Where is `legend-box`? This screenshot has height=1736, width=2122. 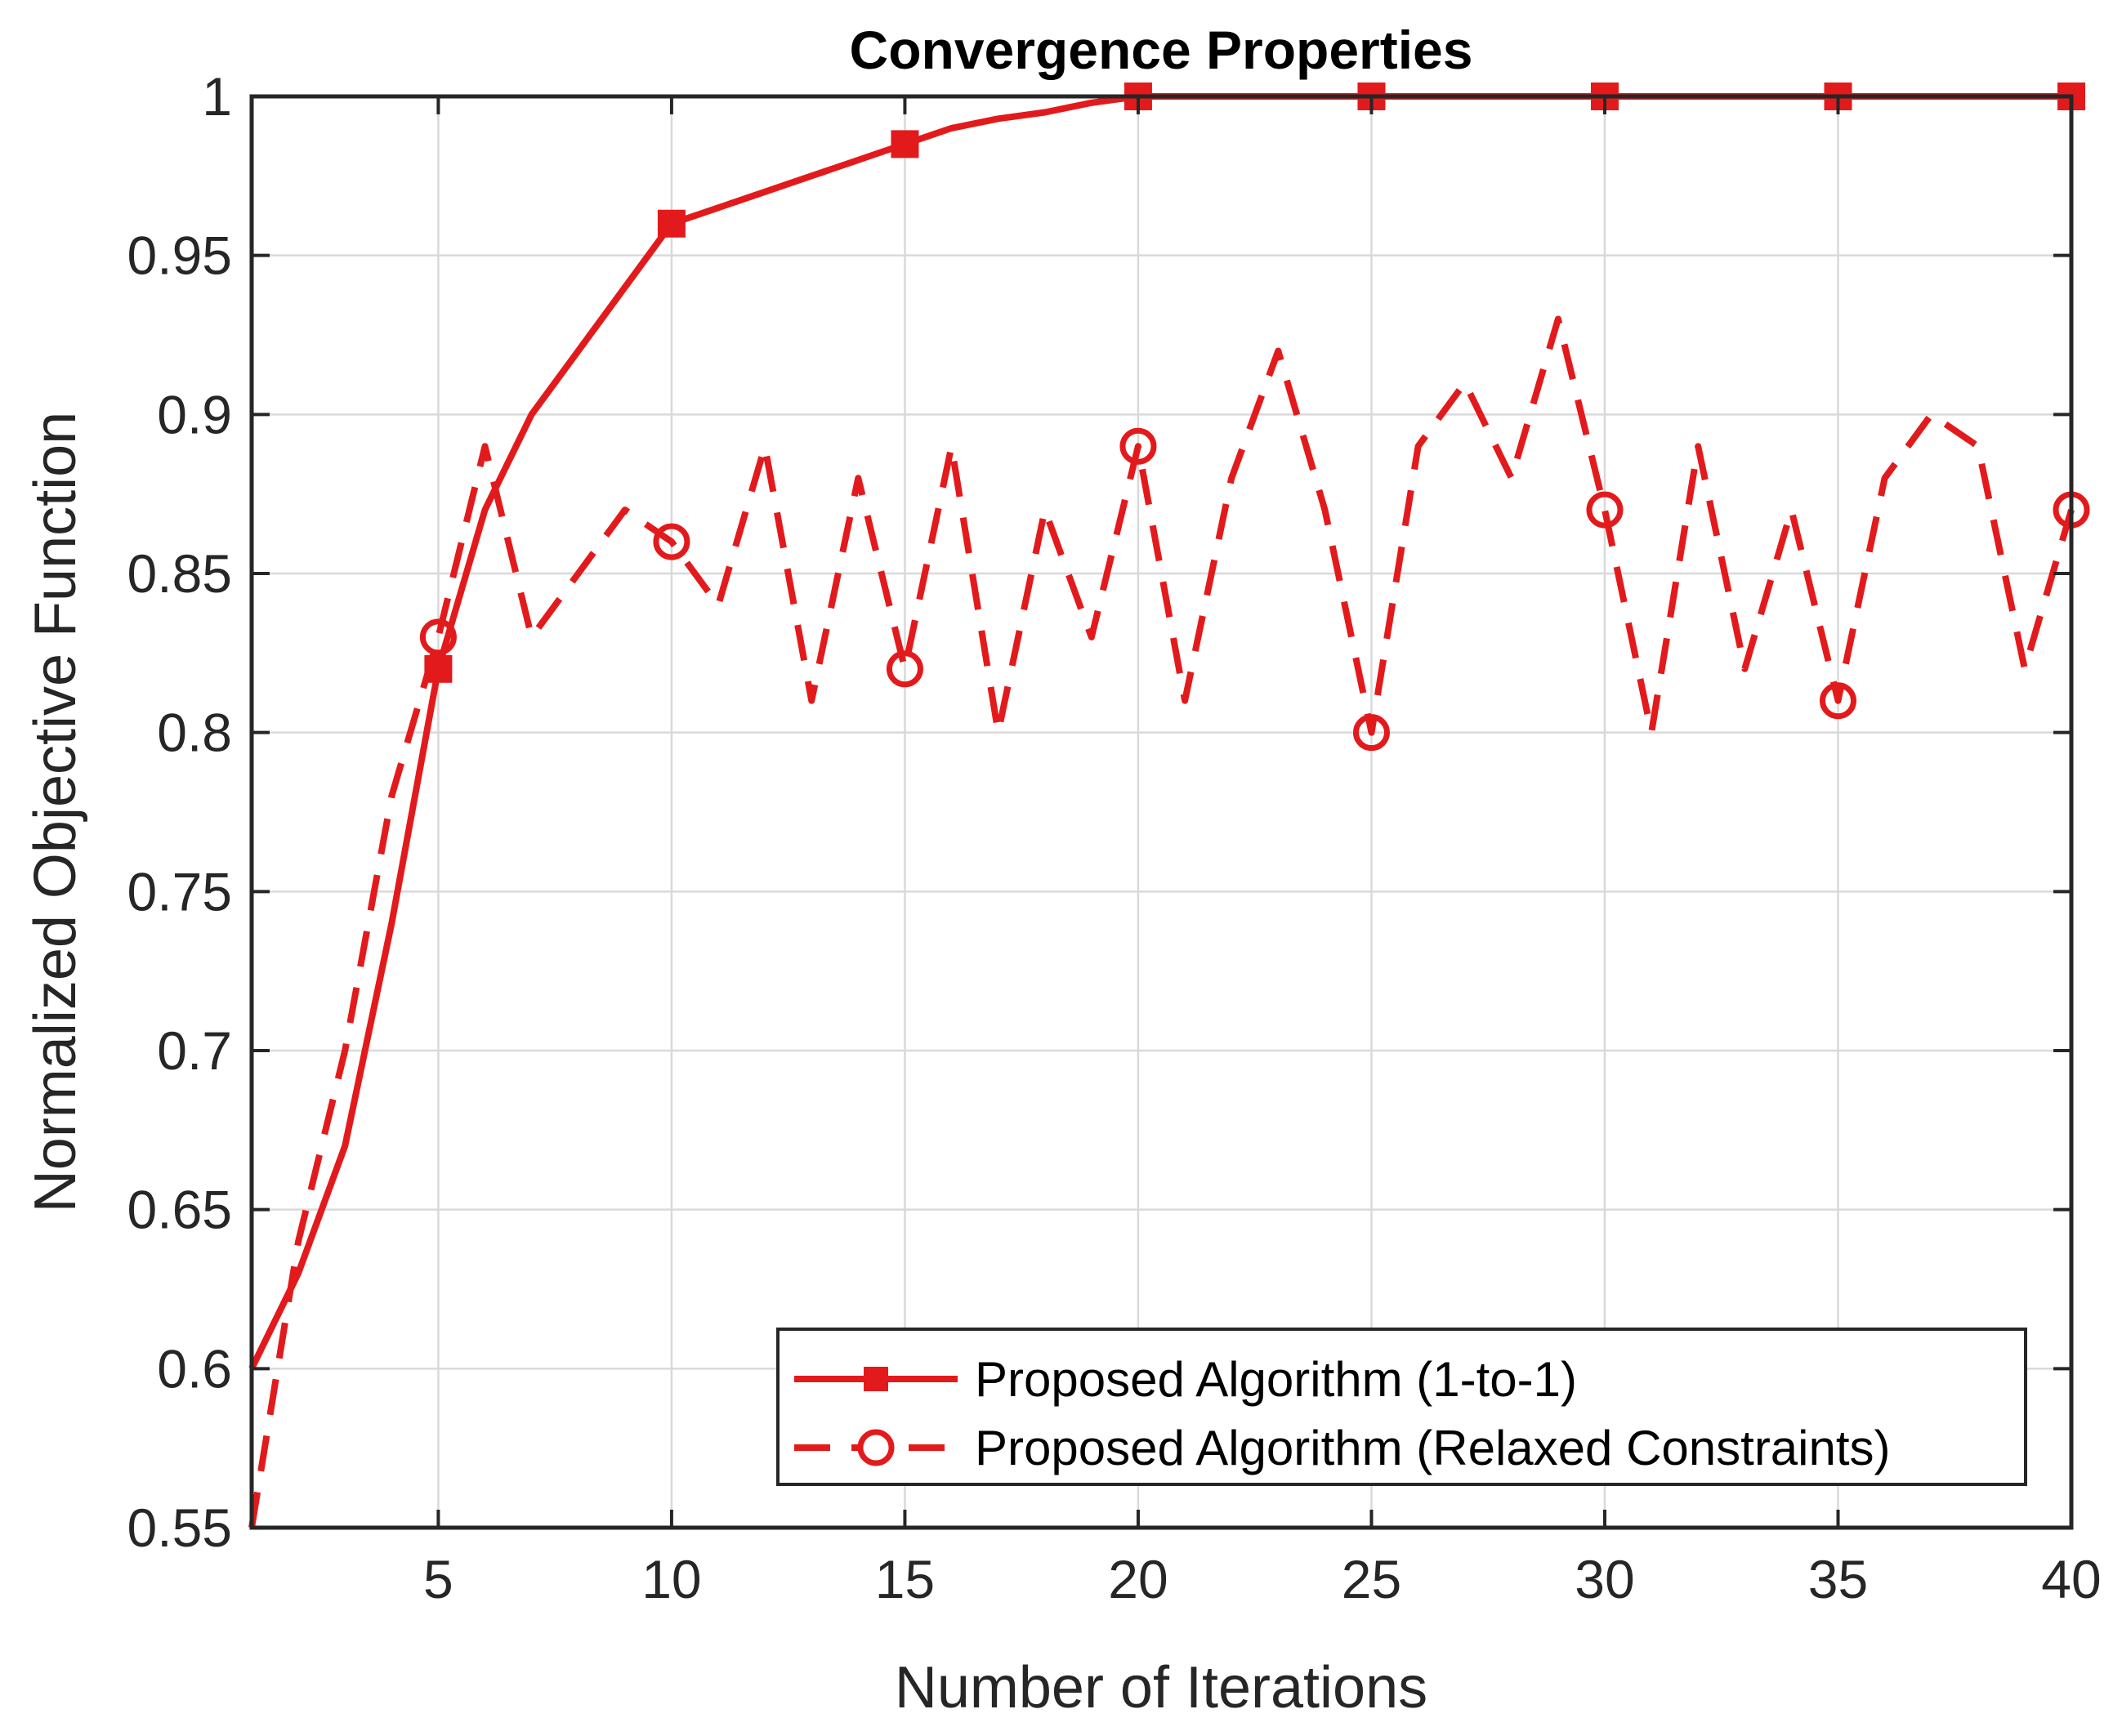 legend-box is located at coordinates (1401, 1407).